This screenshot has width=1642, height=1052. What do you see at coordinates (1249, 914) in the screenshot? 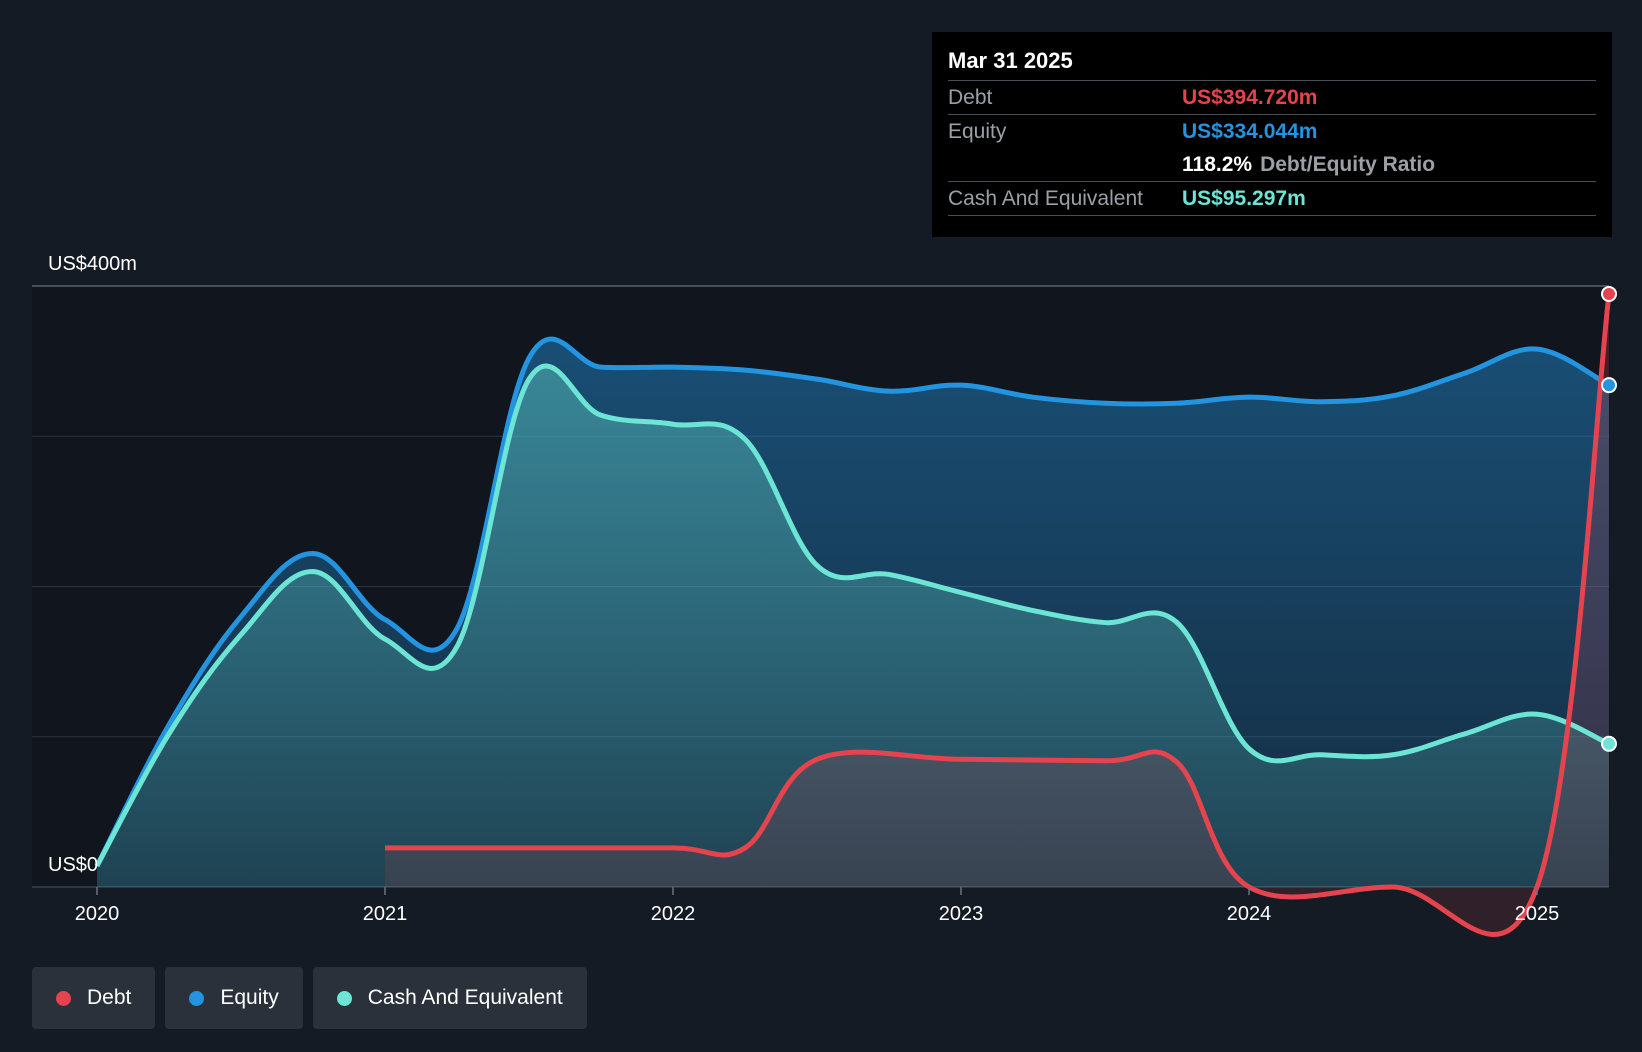
I see `x-tick-label: 2024` at bounding box center [1249, 914].